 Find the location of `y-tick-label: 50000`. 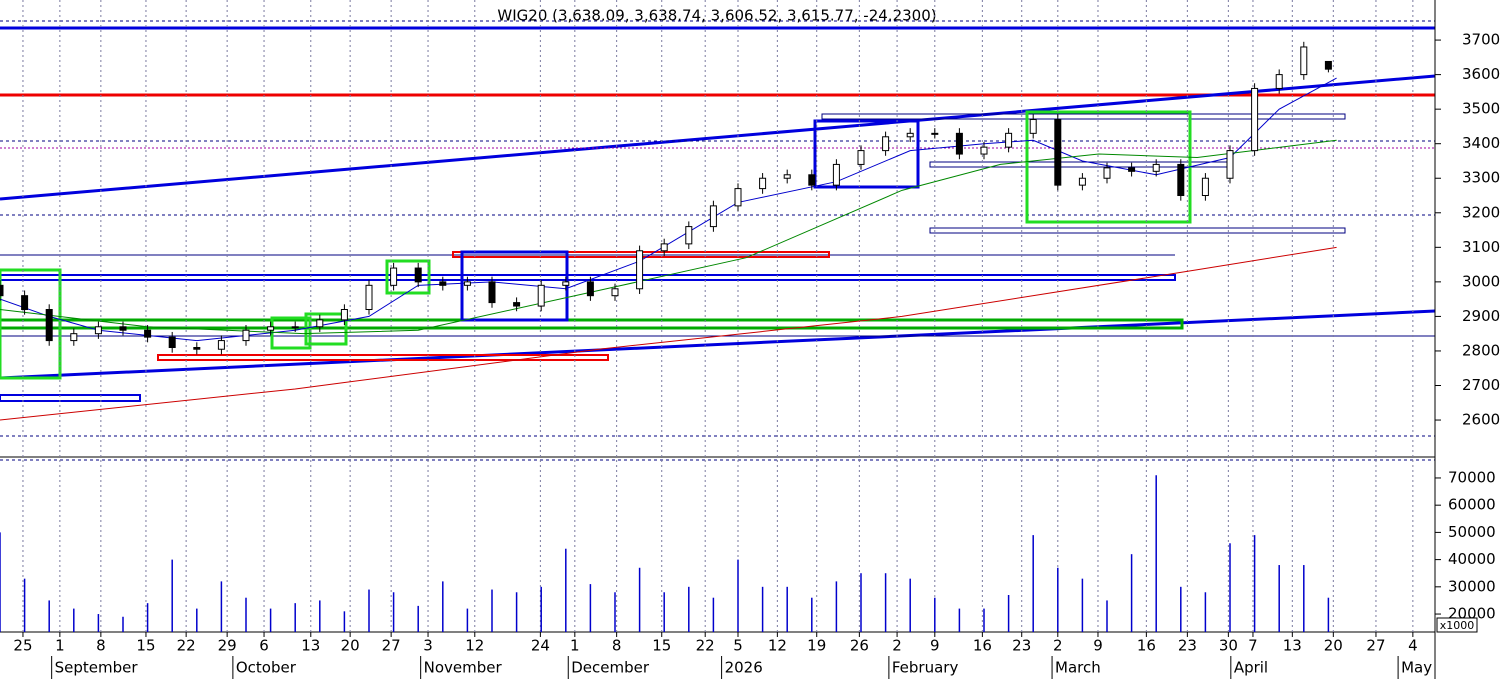

y-tick-label: 50000 is located at coordinates (1472, 532).